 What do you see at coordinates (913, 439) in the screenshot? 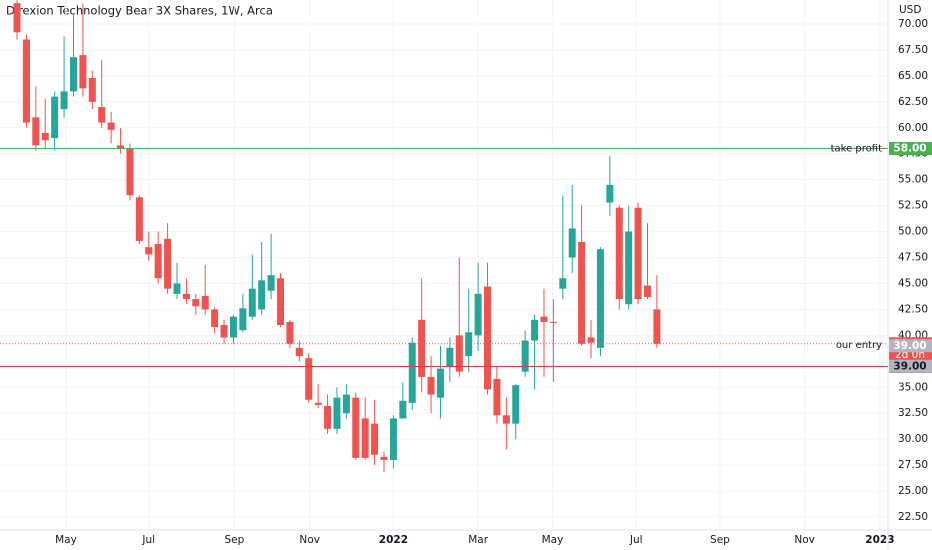
I see `y-tick-label: 30.00` at bounding box center [913, 439].